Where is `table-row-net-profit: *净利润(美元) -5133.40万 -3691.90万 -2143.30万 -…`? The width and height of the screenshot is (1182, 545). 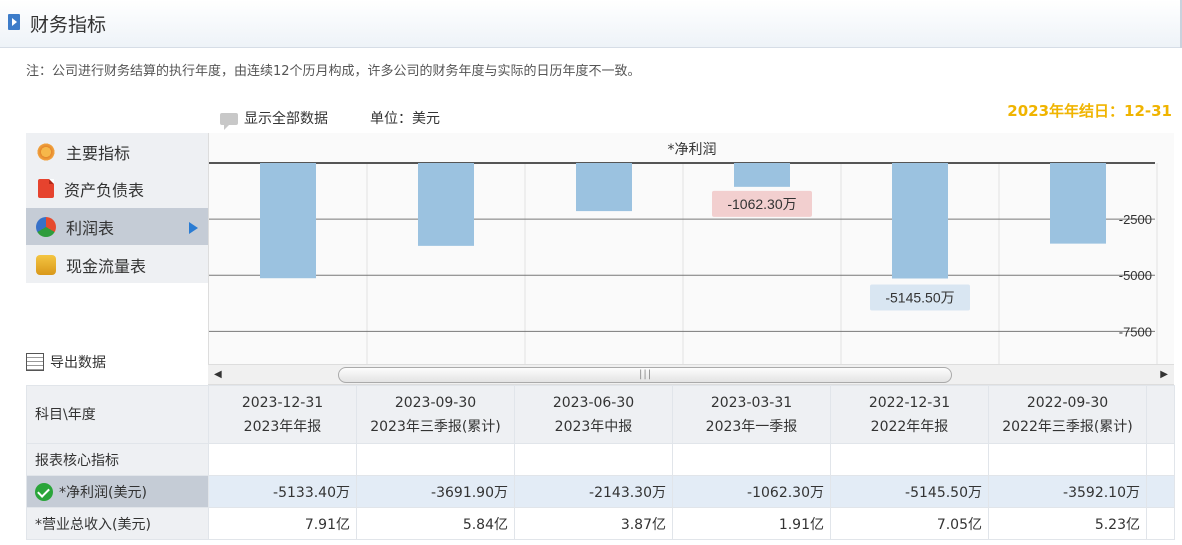
table-row-net-profit: *净利润(美元) -5133.40万 -3691.90万 -2143.30万 -… is located at coordinates (600, 491).